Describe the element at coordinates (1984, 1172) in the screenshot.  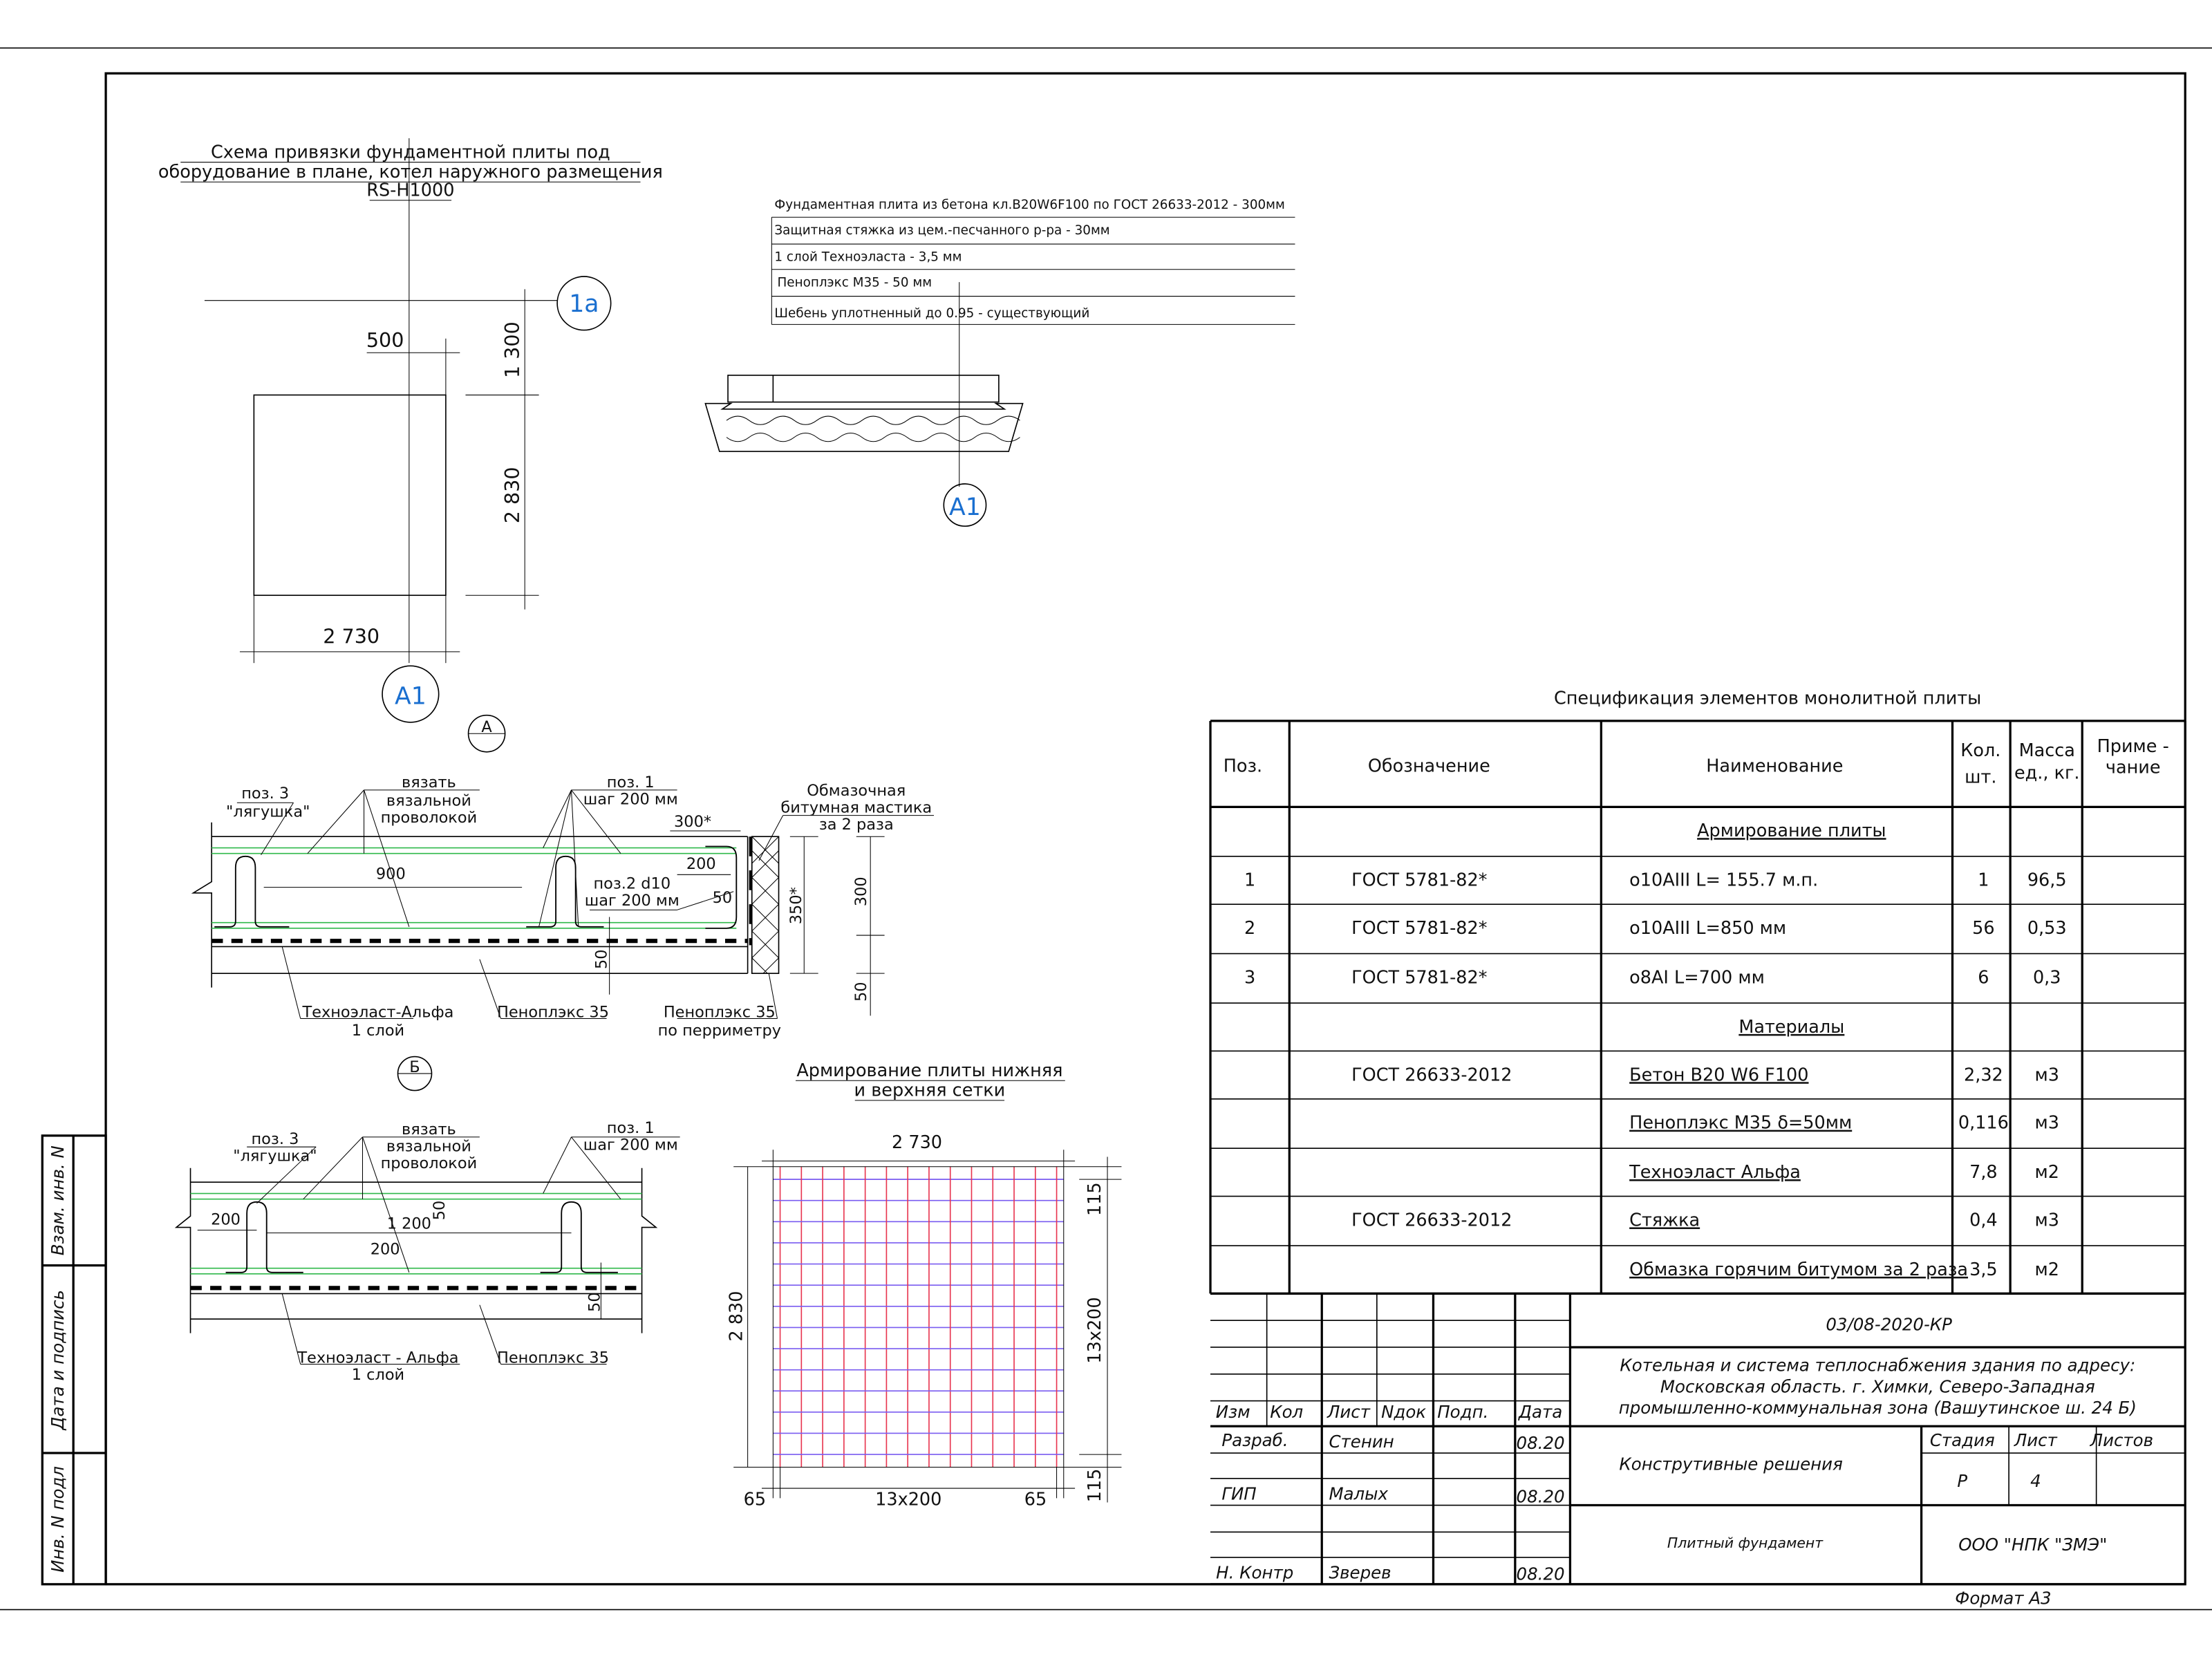
I see `spec-cell-qty: 7,8` at that location.